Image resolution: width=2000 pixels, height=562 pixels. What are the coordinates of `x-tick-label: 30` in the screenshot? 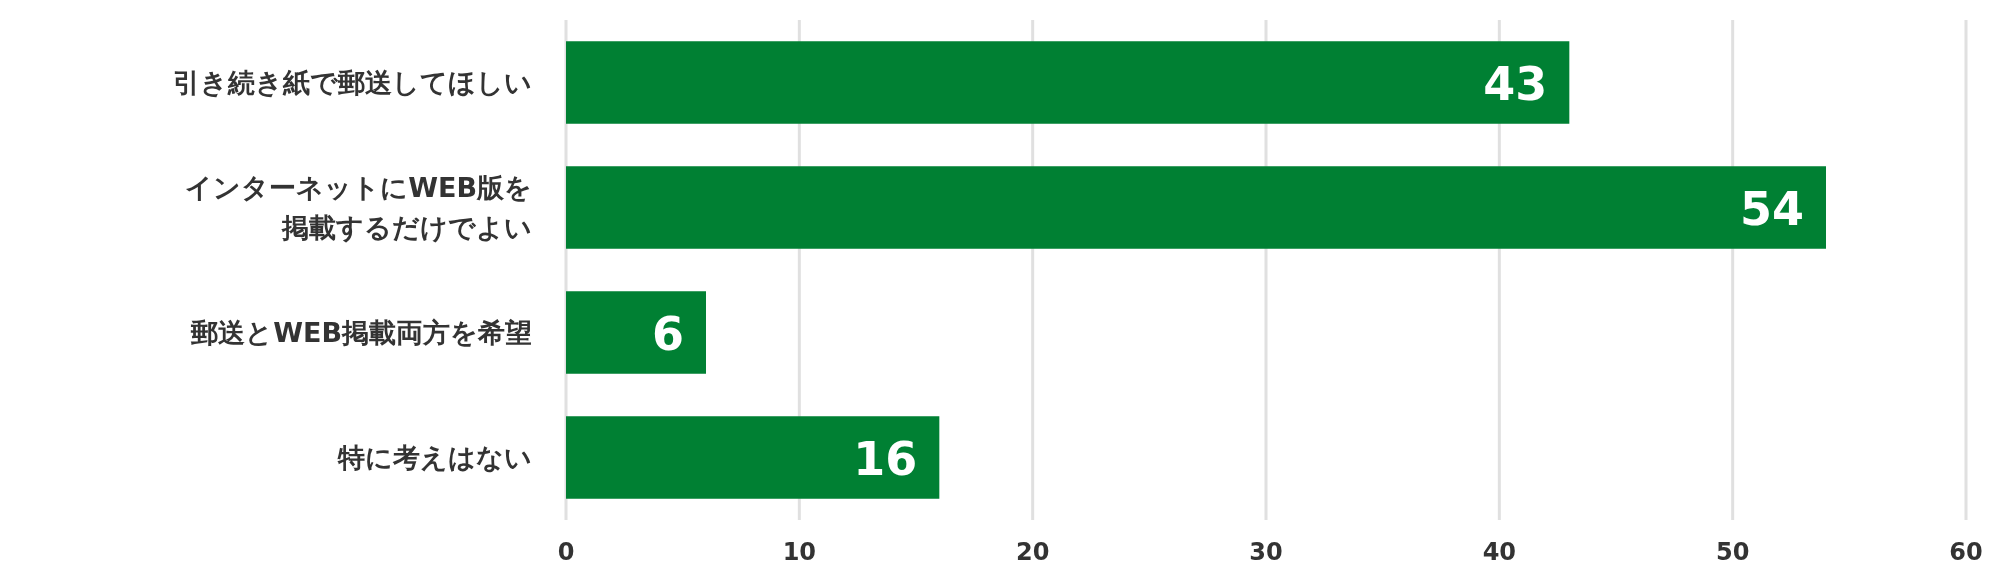 It's located at (1266, 550).